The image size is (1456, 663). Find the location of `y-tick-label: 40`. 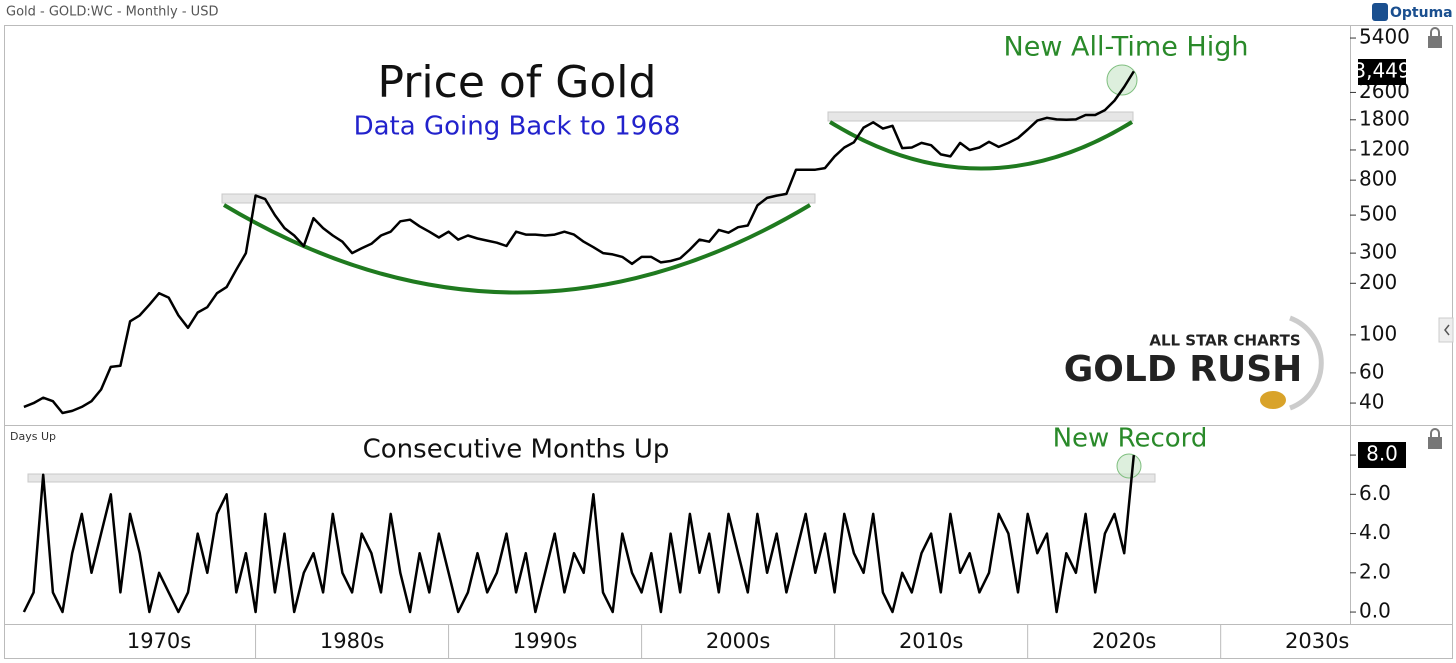

y-tick-label: 40 is located at coordinates (1371, 402).